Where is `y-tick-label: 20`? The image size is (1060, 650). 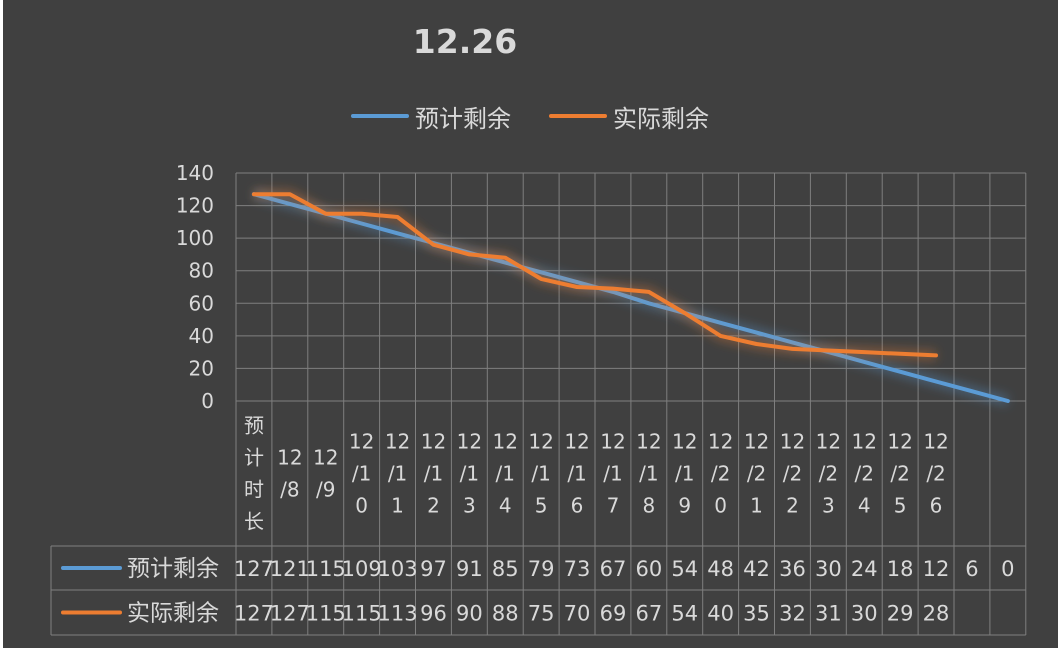 y-tick-label: 20 is located at coordinates (201, 368).